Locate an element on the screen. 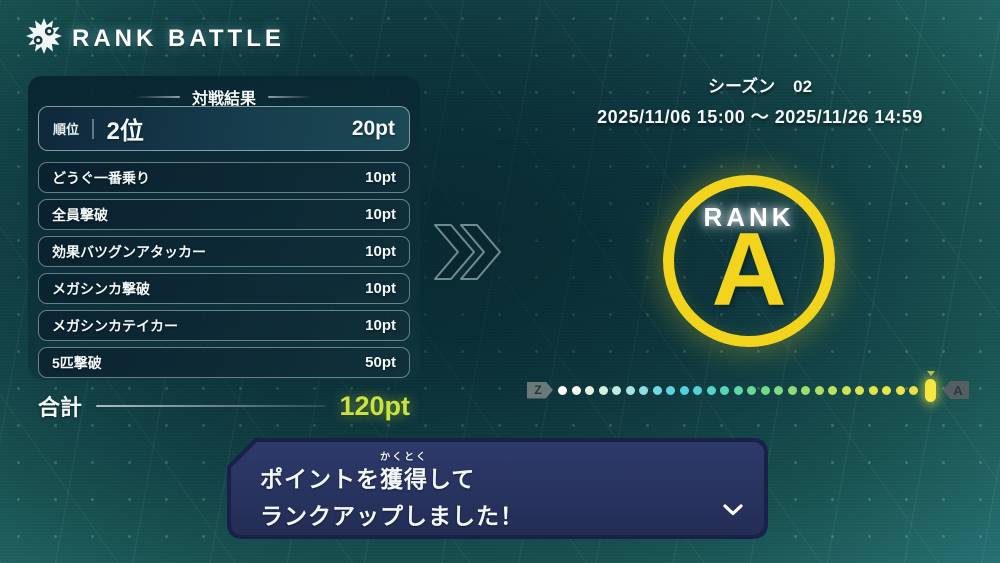 This screenshot has height=563, width=1000. bonus-points: 50pt is located at coordinates (380, 362).